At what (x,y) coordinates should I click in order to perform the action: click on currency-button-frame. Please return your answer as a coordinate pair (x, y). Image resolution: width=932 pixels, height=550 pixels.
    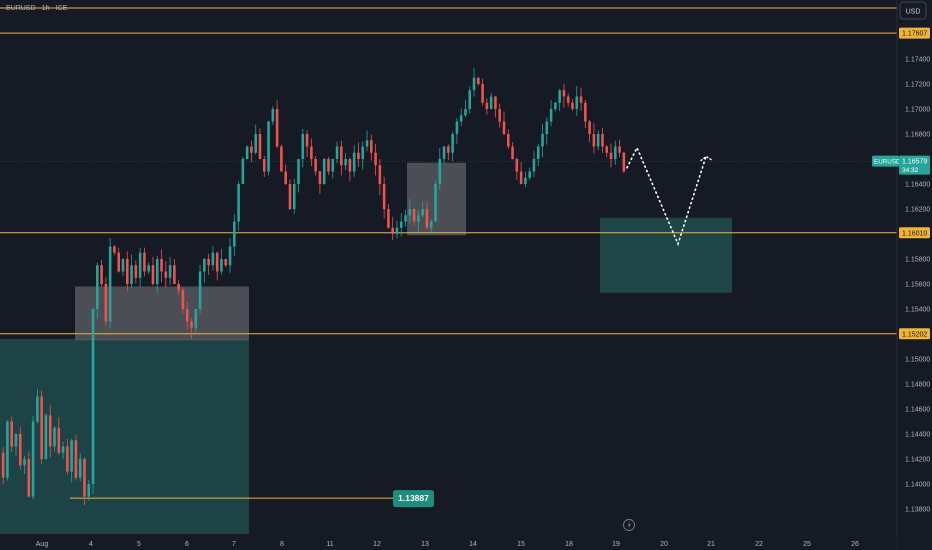
    Looking at the image, I should click on (913, 10).